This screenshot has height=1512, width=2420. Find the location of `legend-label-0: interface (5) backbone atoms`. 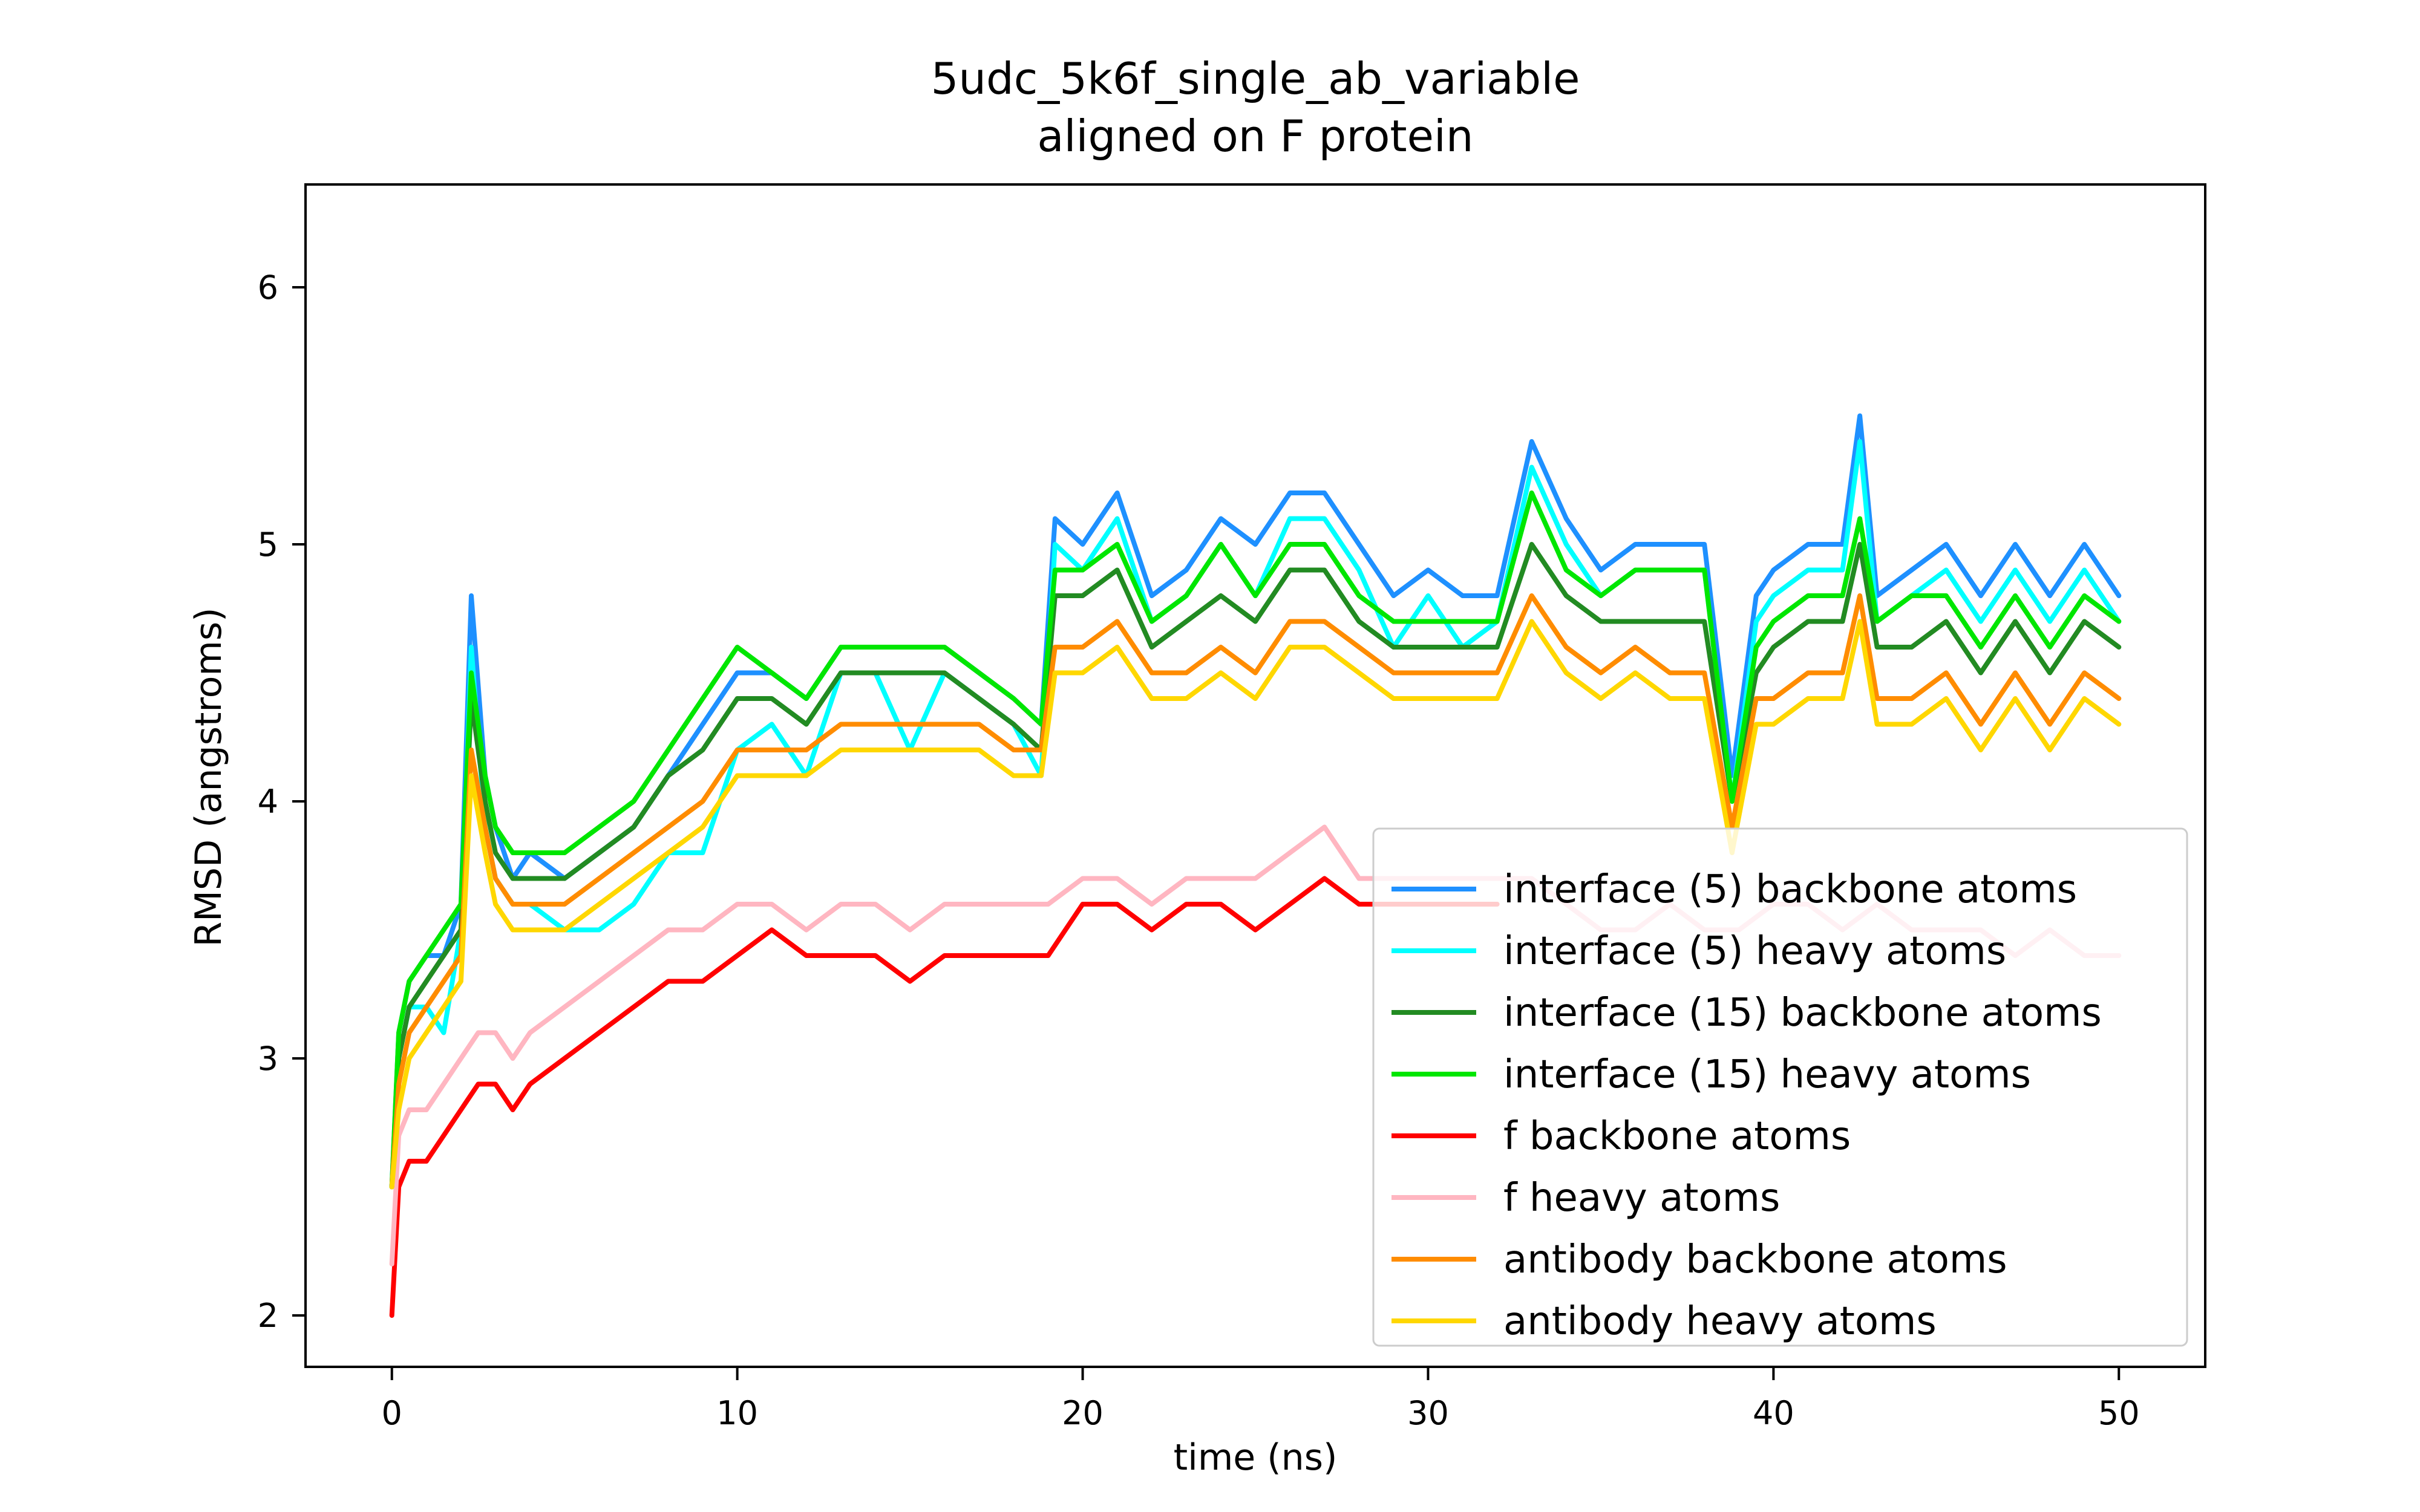

legend-label-0: interface (5) backbone atoms is located at coordinates (1790, 889).